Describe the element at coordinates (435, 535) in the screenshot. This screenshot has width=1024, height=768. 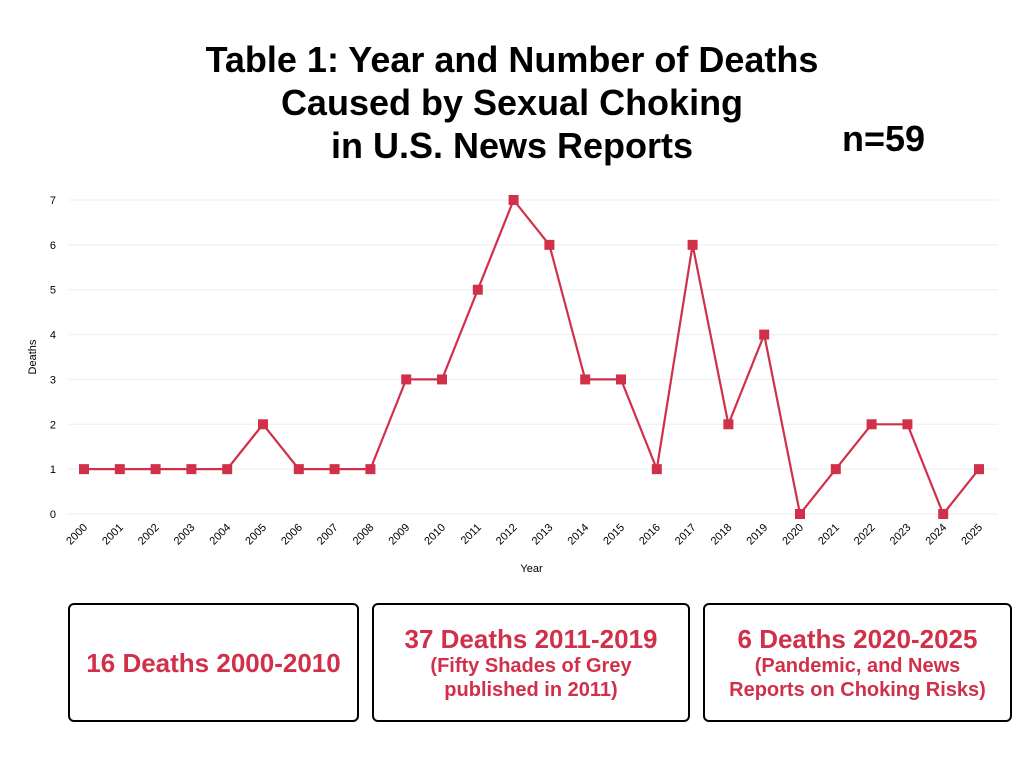
I see `x-tick-label: 2010` at that location.